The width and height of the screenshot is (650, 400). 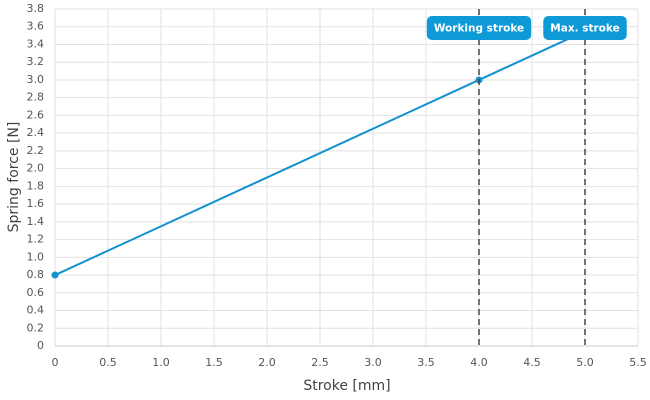 I want to click on y-tick-label: 0.2, so click(x=36, y=327).